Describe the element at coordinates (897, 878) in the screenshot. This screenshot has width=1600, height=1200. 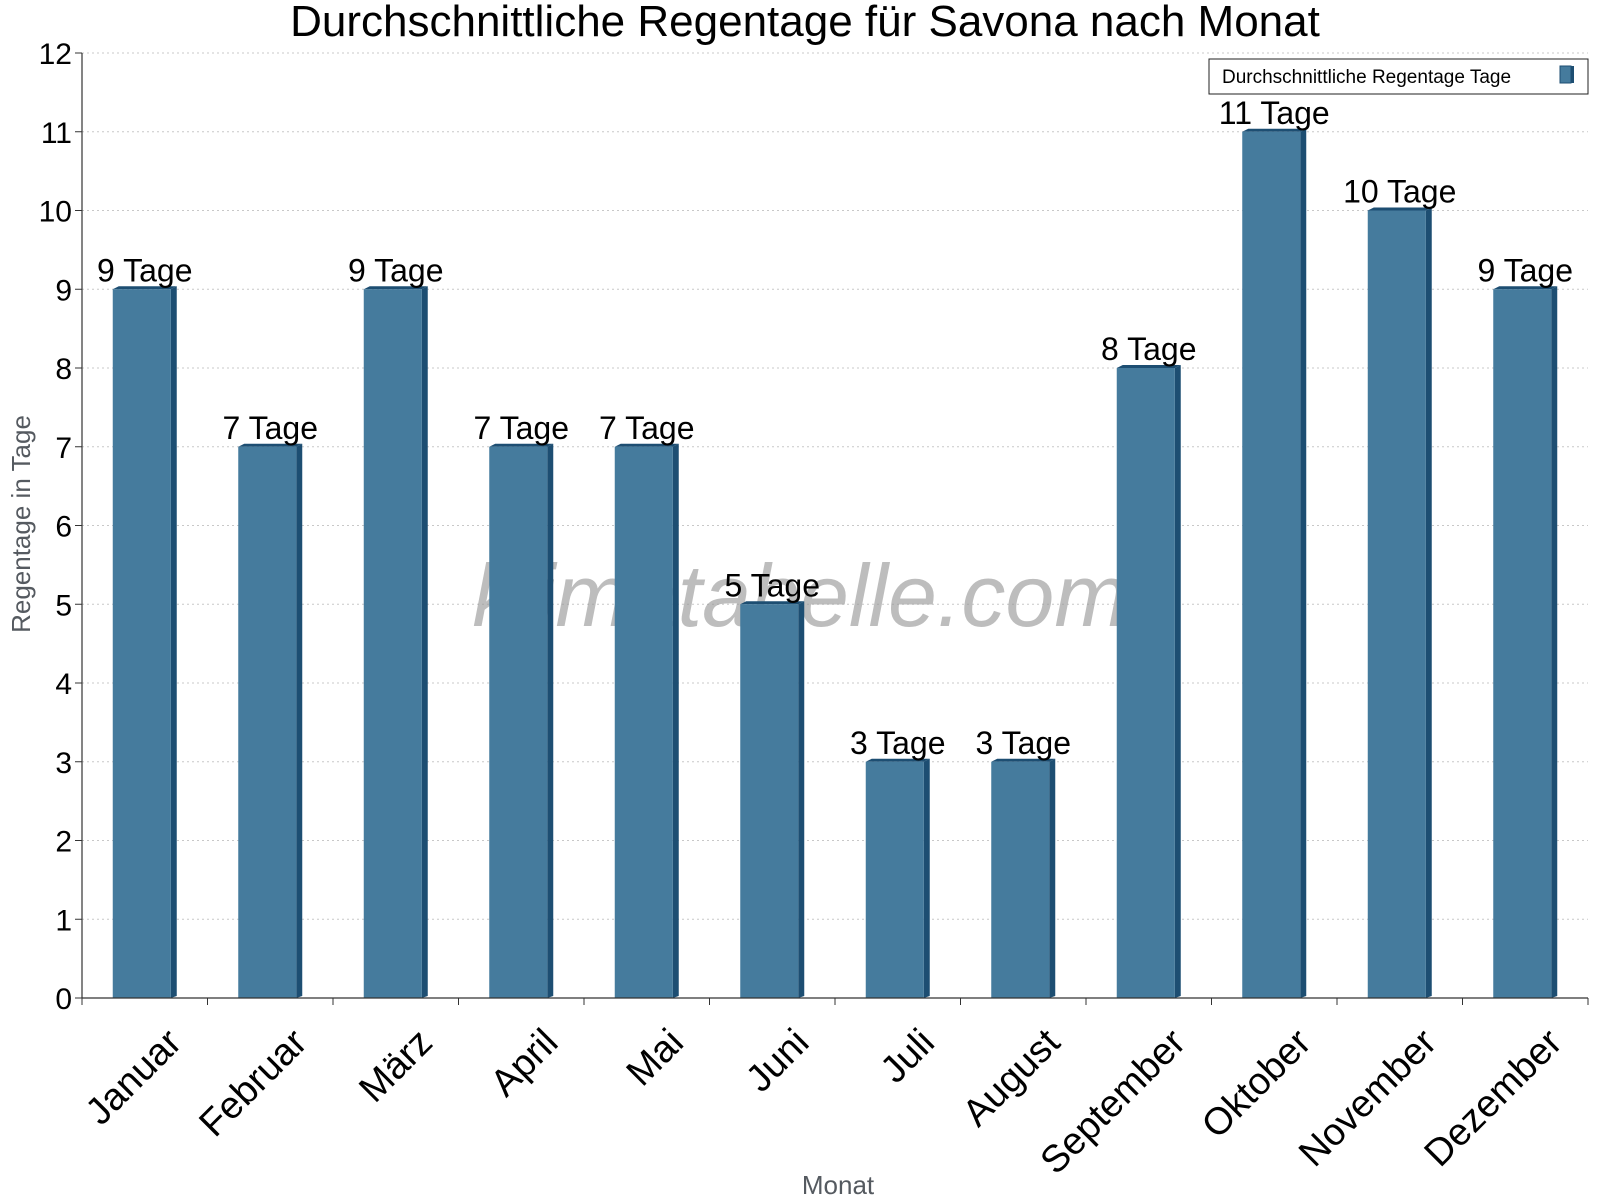
I see `bar-juli` at that location.